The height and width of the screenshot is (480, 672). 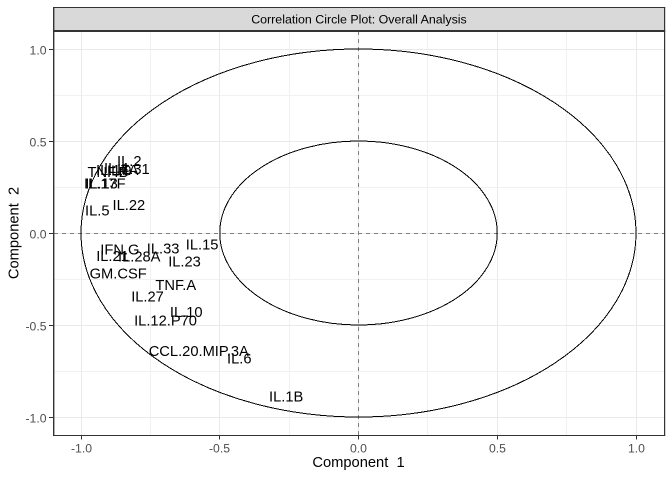 What do you see at coordinates (358, 463) in the screenshot?
I see `svg-text: Component 1` at bounding box center [358, 463].